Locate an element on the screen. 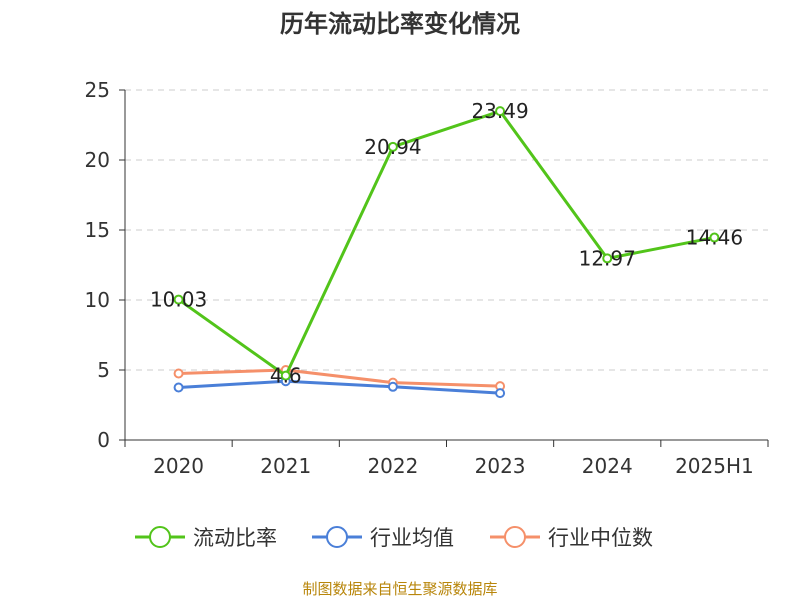 This screenshot has width=800, height=600. x-tick-label: 2022 is located at coordinates (392, 466).